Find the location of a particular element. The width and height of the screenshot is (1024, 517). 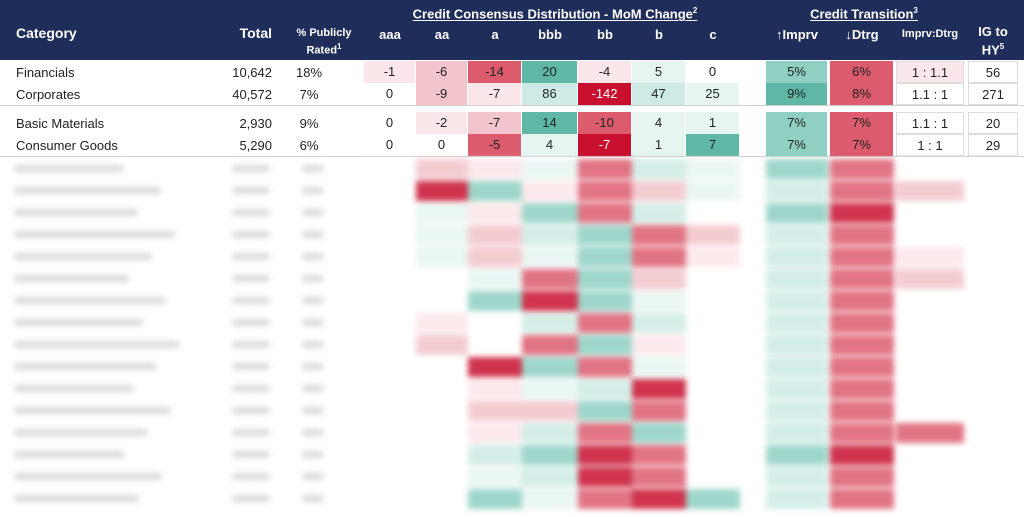

dist-cell-a: -7 is located at coordinates (495, 94).